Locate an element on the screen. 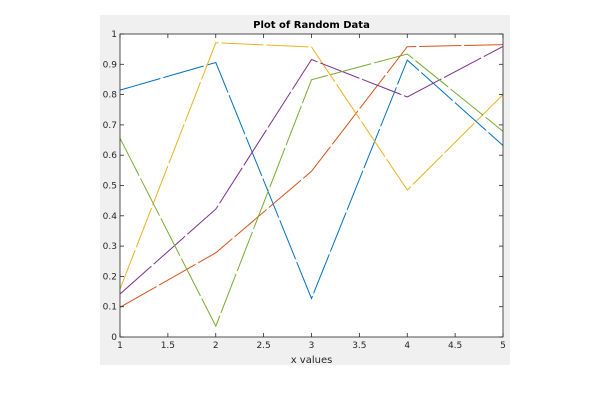 This screenshot has height=409, width=610. y-tick-label: 0.3 is located at coordinates (110, 247).